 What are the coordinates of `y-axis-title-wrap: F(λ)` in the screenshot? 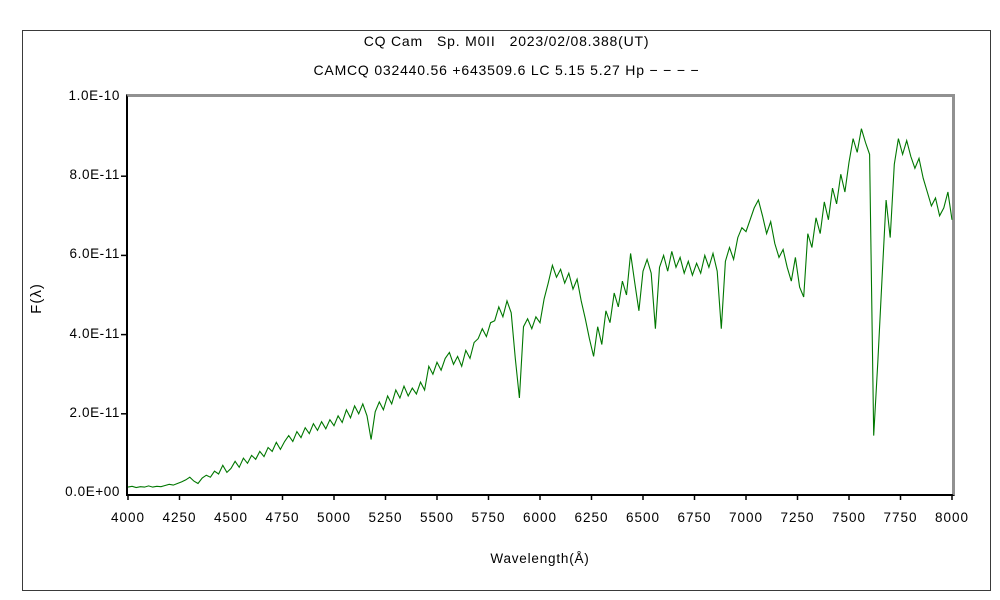 It's located at (36, 298).